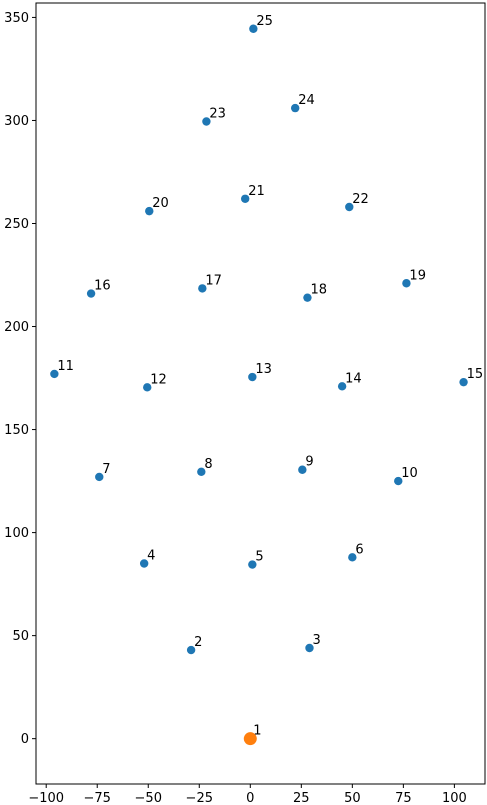  What do you see at coordinates (102, 286) in the screenshot?
I see `point-label: 16` at bounding box center [102, 286].